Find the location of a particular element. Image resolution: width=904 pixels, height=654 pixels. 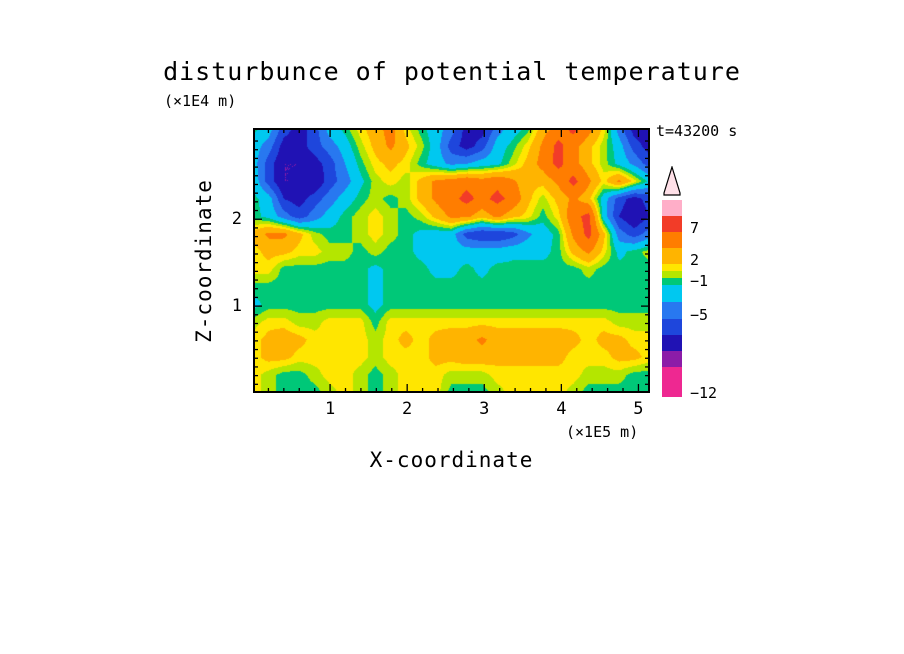

colorbar-tick-label: −12 is located at coordinates (704, 393).